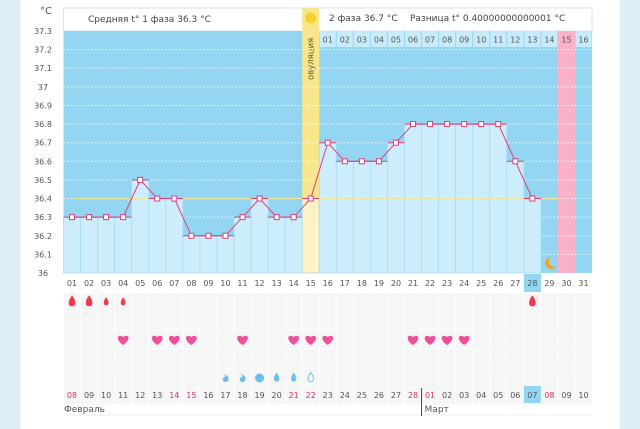  I want to click on cycle-day-label: 26, so click(498, 283).